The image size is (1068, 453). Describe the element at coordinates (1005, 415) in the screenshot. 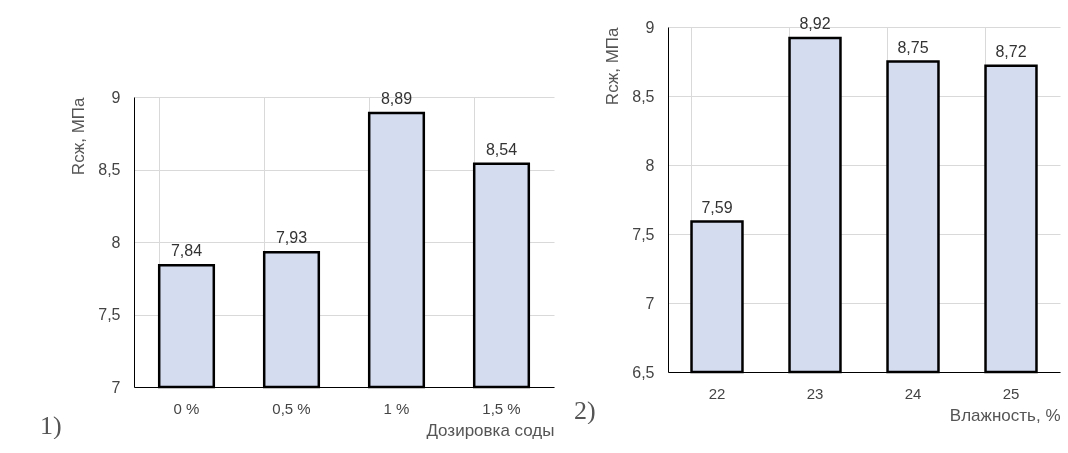

I see `x-axis-title: Влажность, %` at that location.